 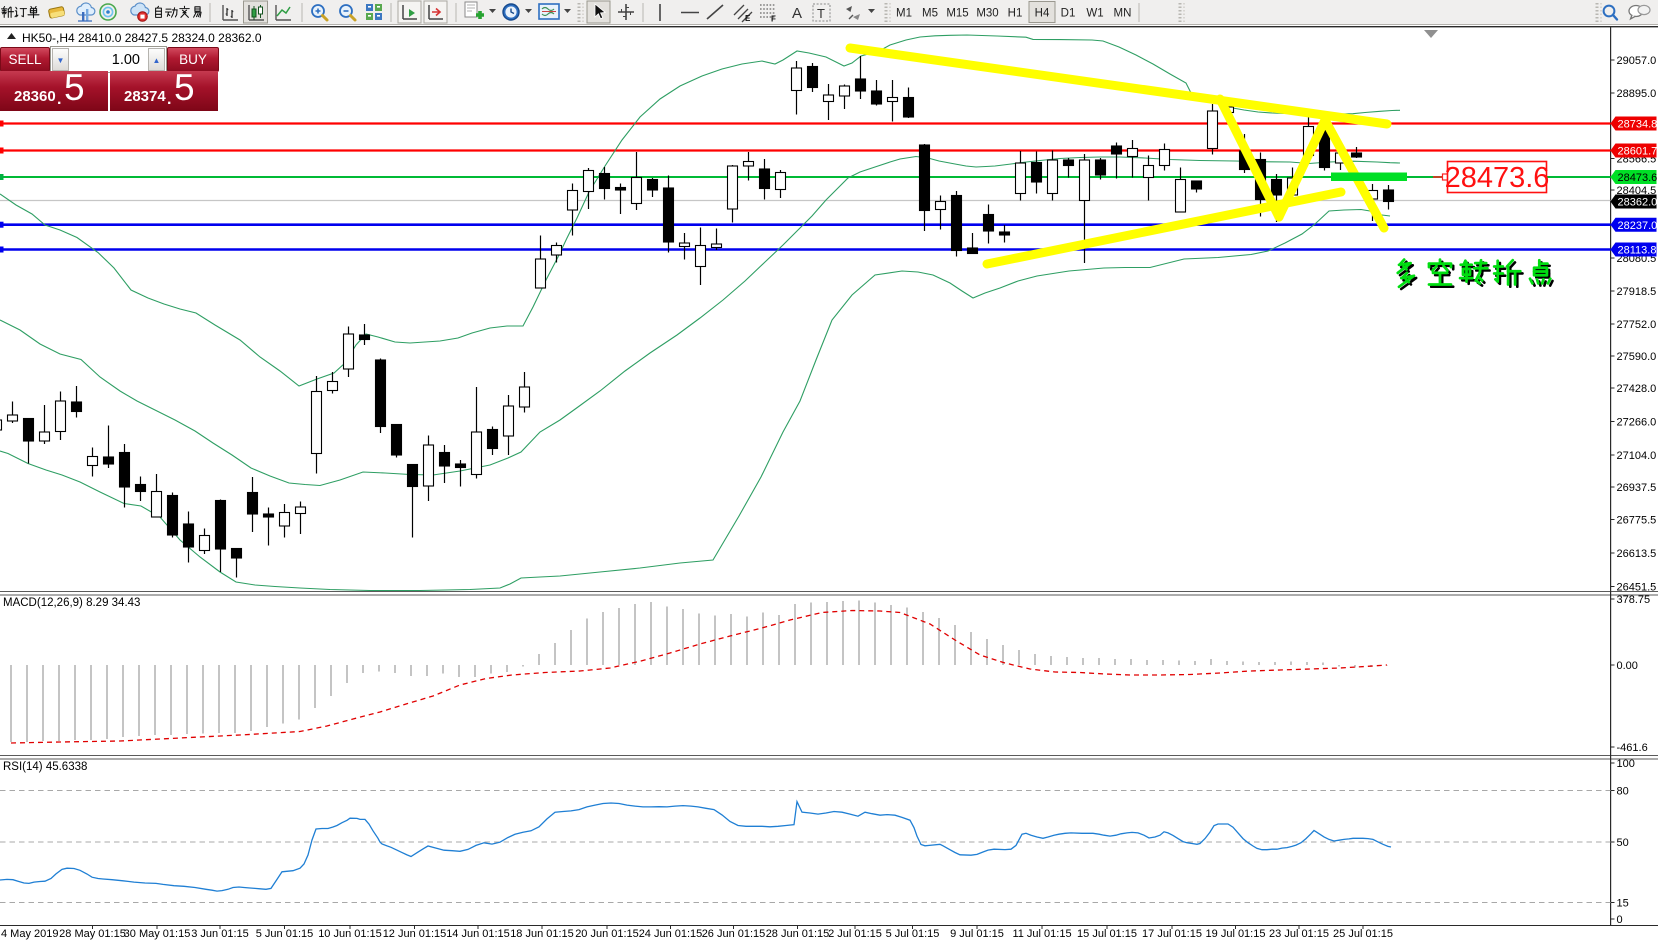 What do you see at coordinates (1637, 61) in the screenshot?
I see `svg-text: 29057.0` at bounding box center [1637, 61].